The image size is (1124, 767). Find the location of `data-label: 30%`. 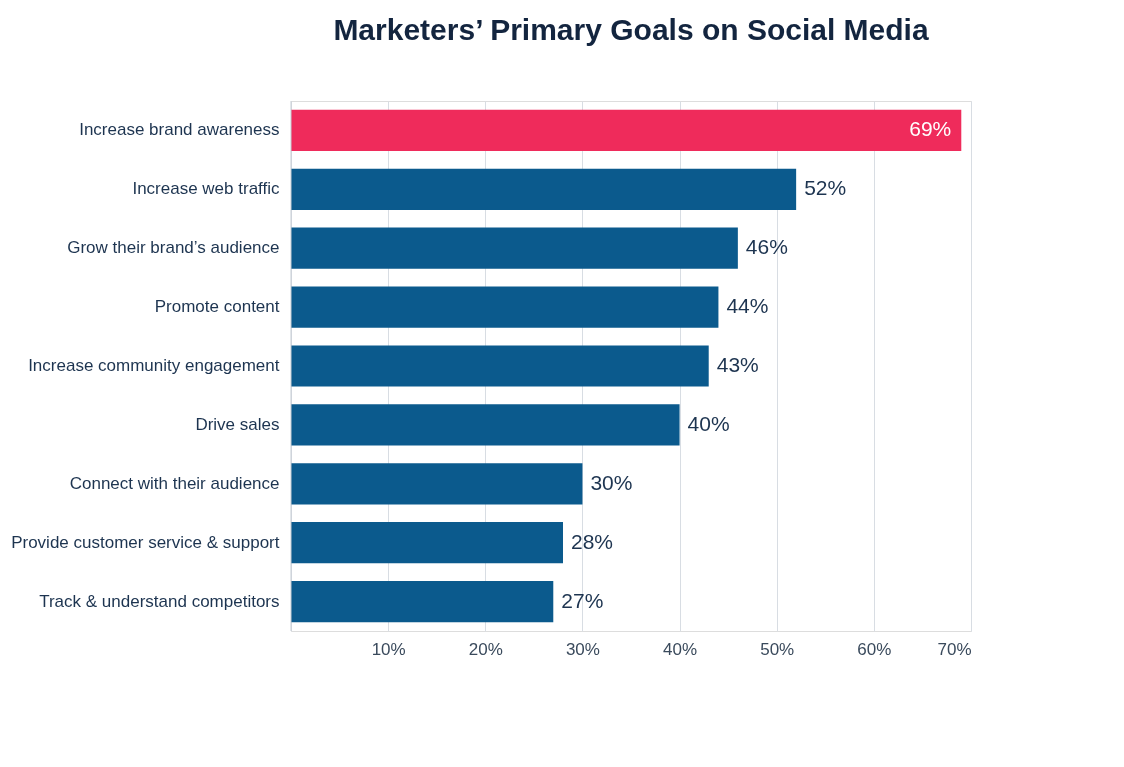

data-label: 30% is located at coordinates (611, 482).